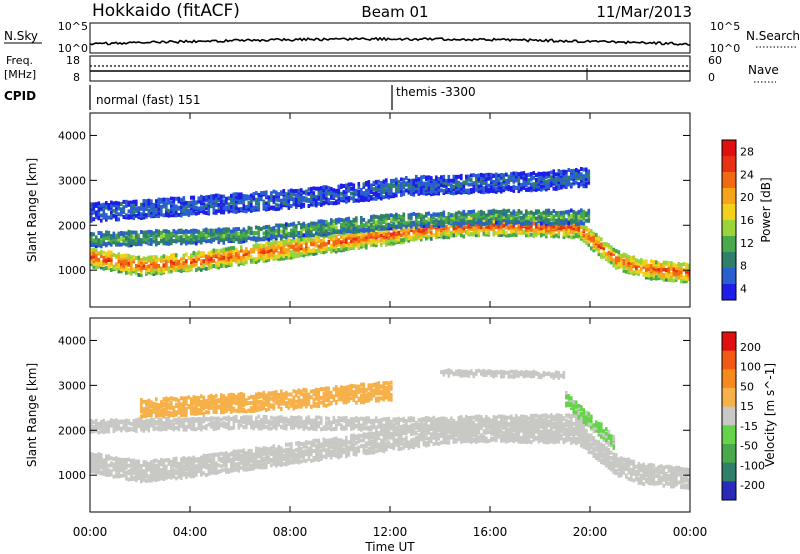 This screenshot has height=554, width=800. Describe the element at coordinates (747, 220) in the screenshot. I see `colorbar-tick: 16` at that location.